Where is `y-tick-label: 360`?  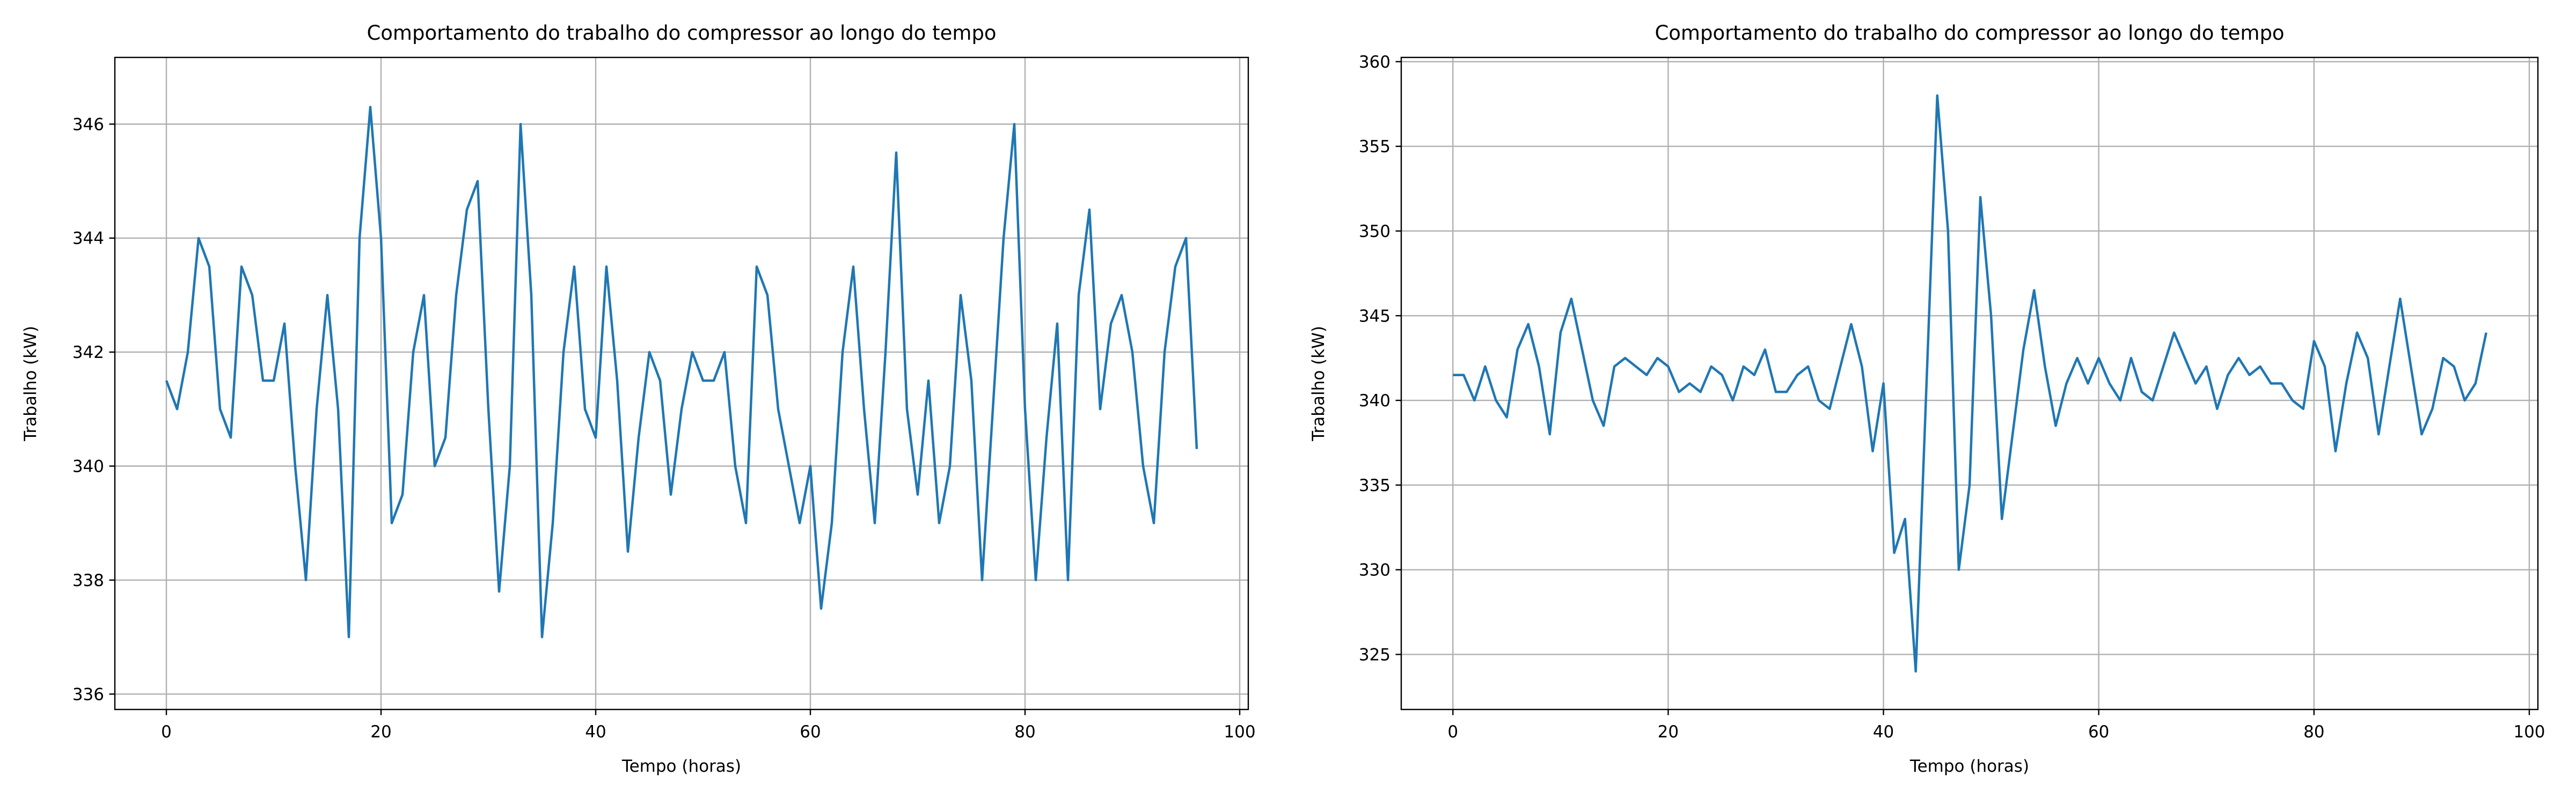 y-tick-label: 360 is located at coordinates (1375, 62).